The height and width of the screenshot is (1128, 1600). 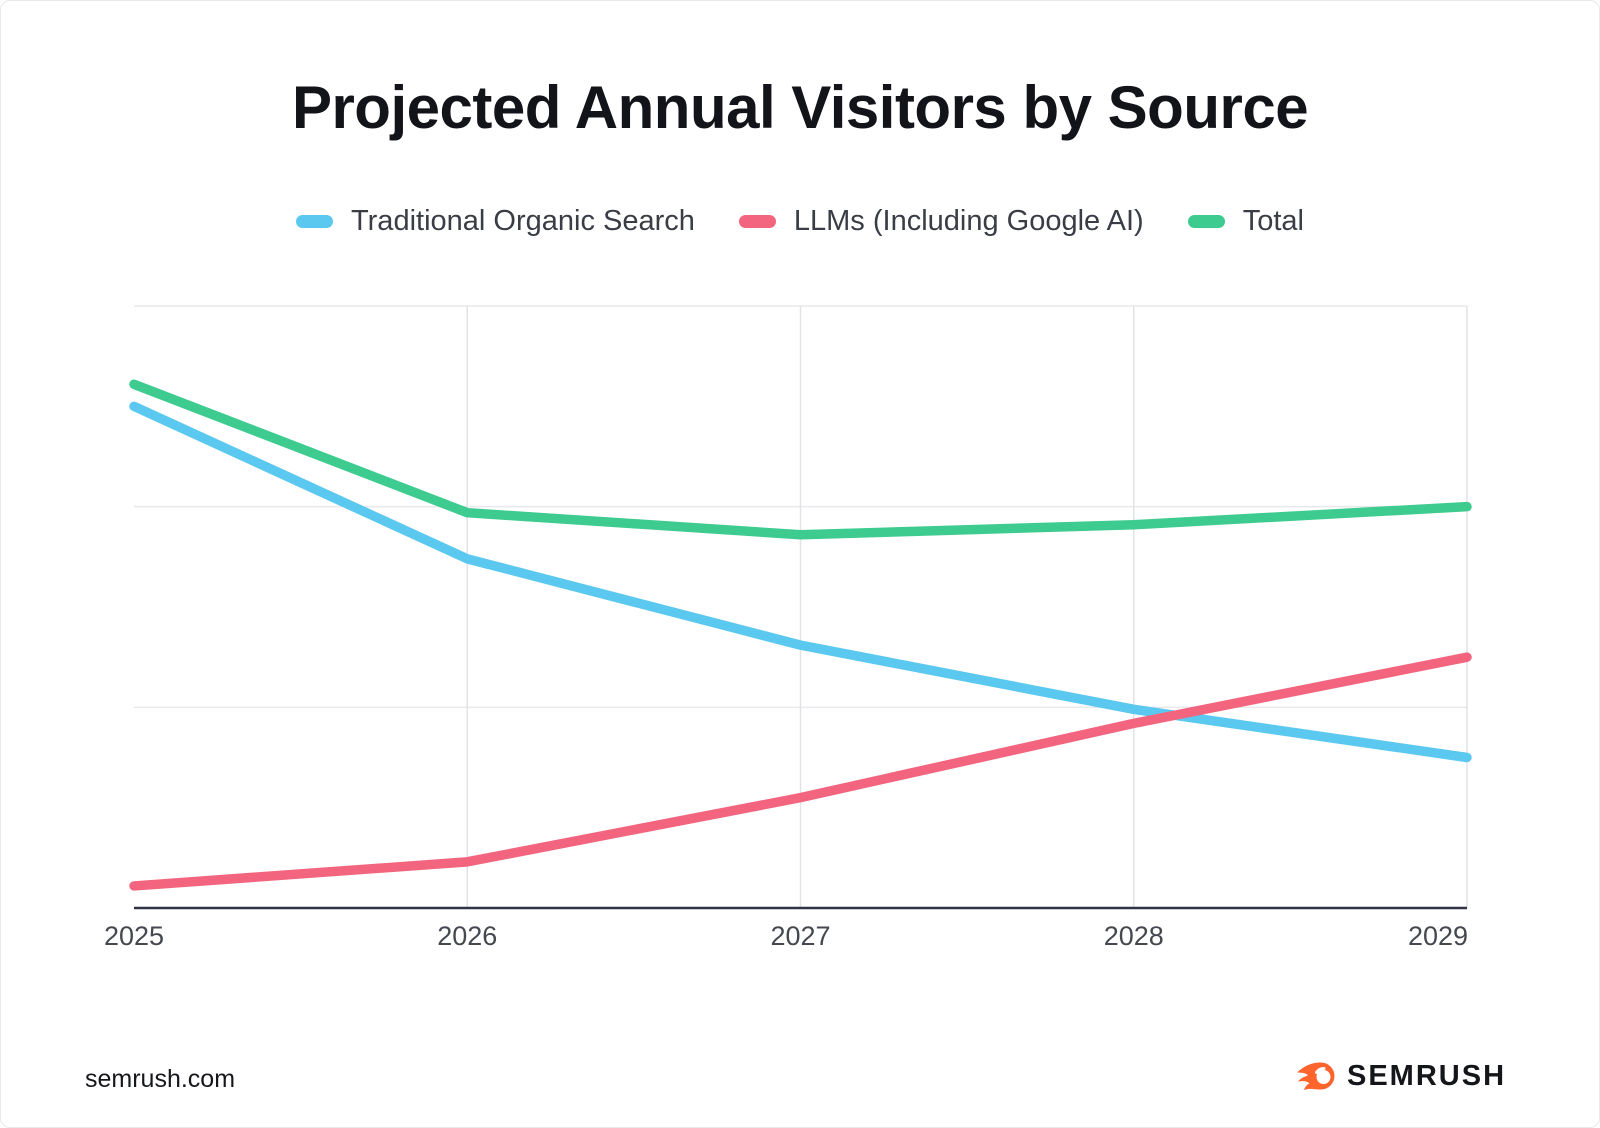 I want to click on legend-item-total: Total, so click(x=1245, y=221).